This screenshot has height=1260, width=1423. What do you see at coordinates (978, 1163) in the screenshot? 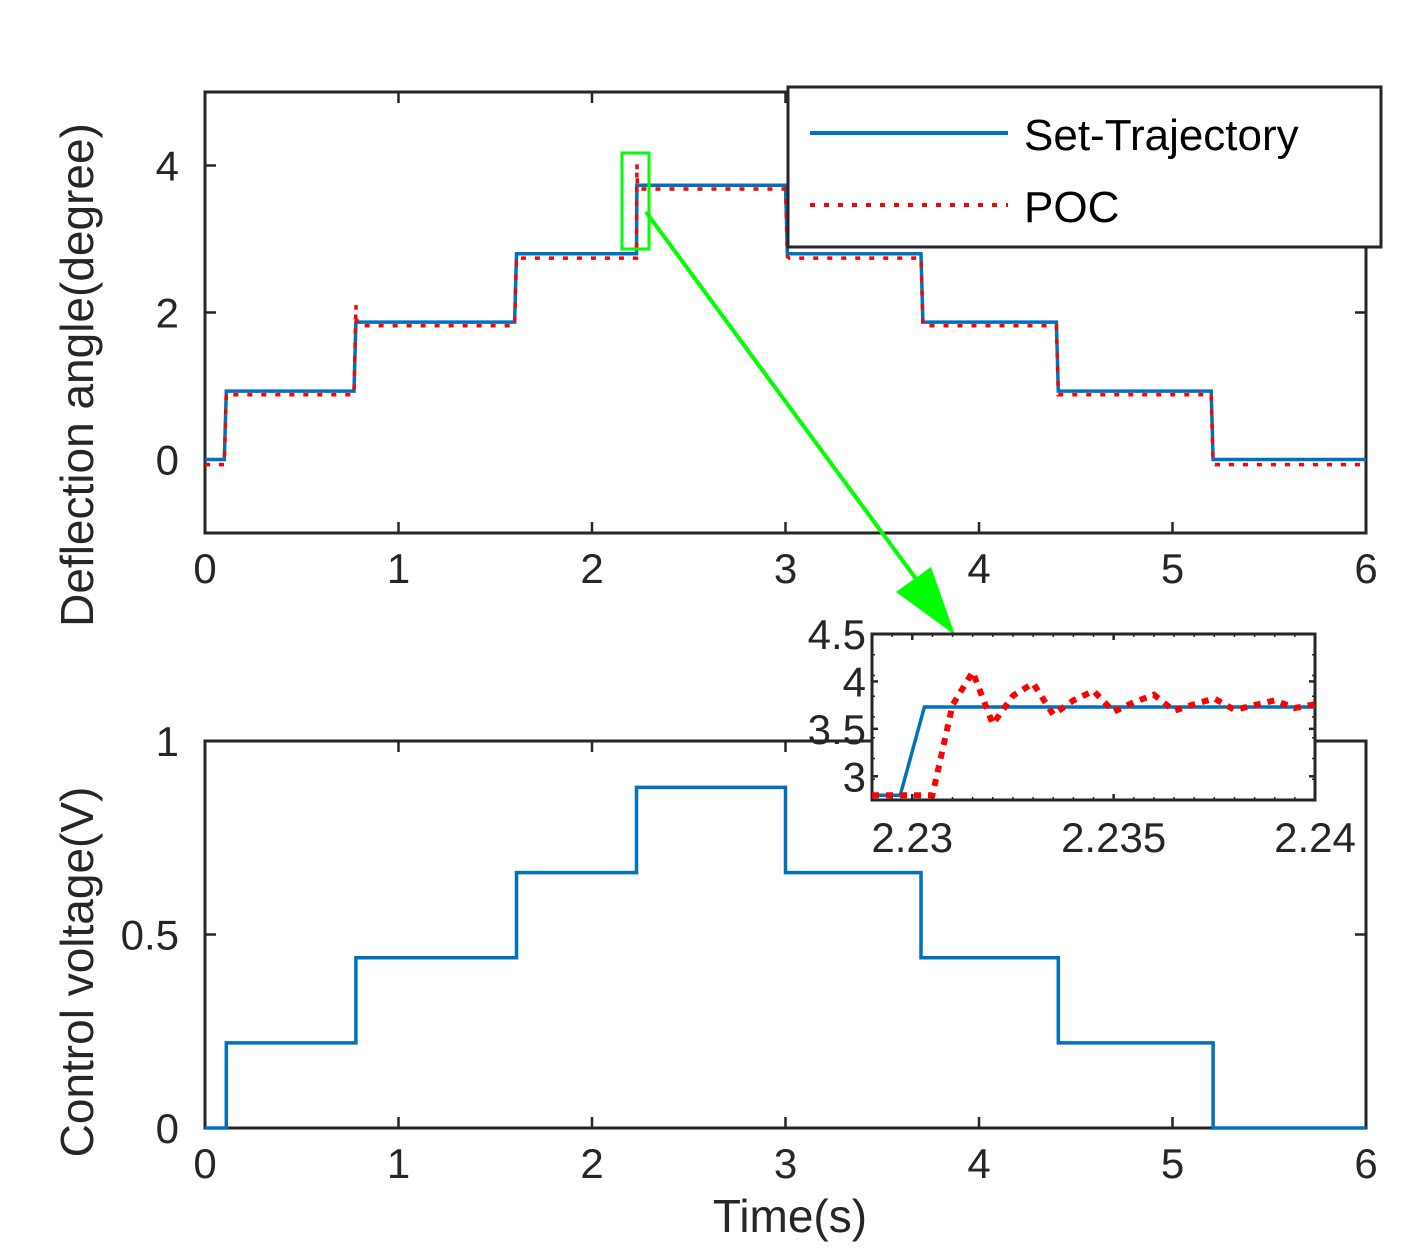
I see `bottom-xtick-label: 4` at bounding box center [978, 1163].